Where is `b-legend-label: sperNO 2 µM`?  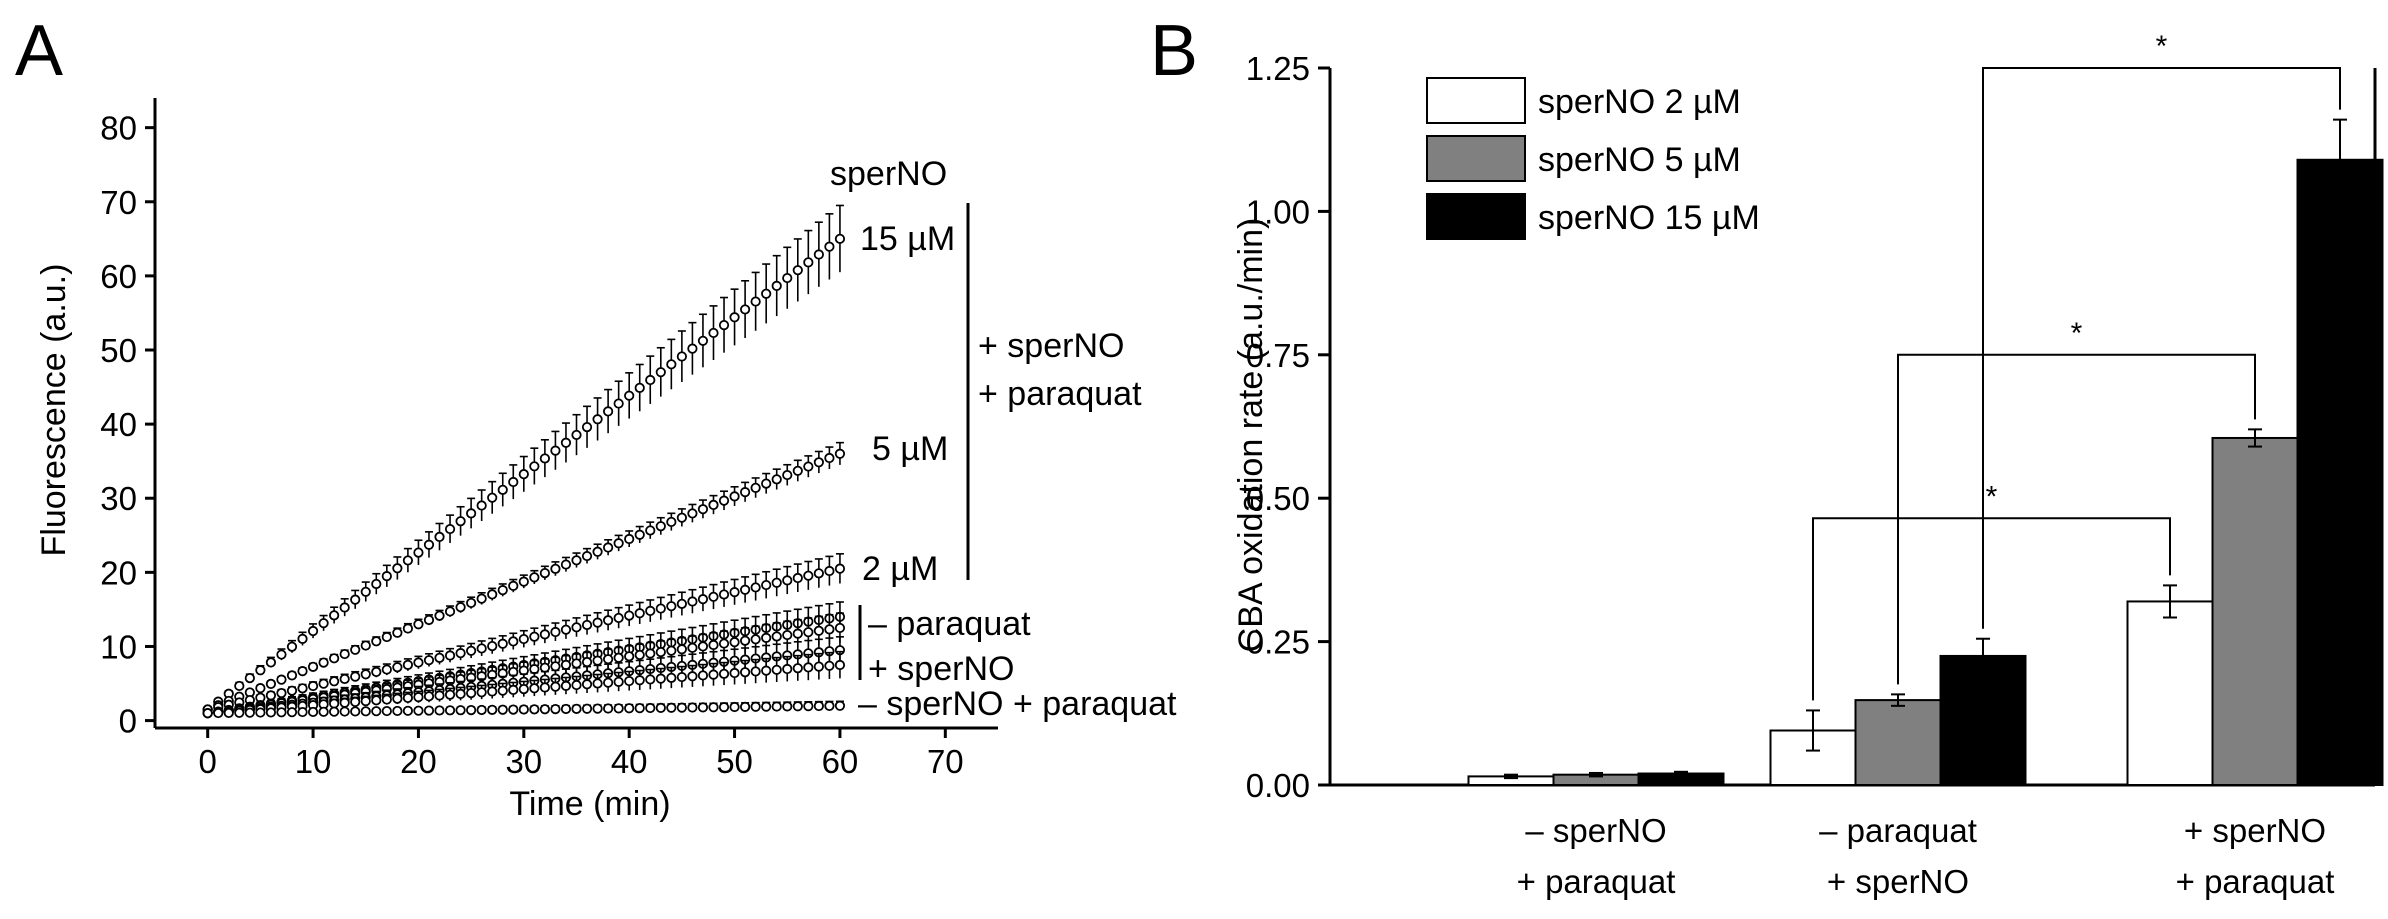 b-legend-label: sperNO 2 µM is located at coordinates (1639, 102).